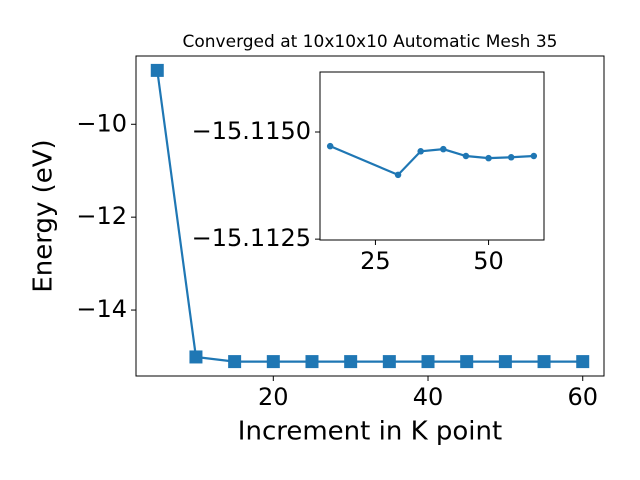 This screenshot has width=640, height=480. I want to click on line, so click(431, 161).